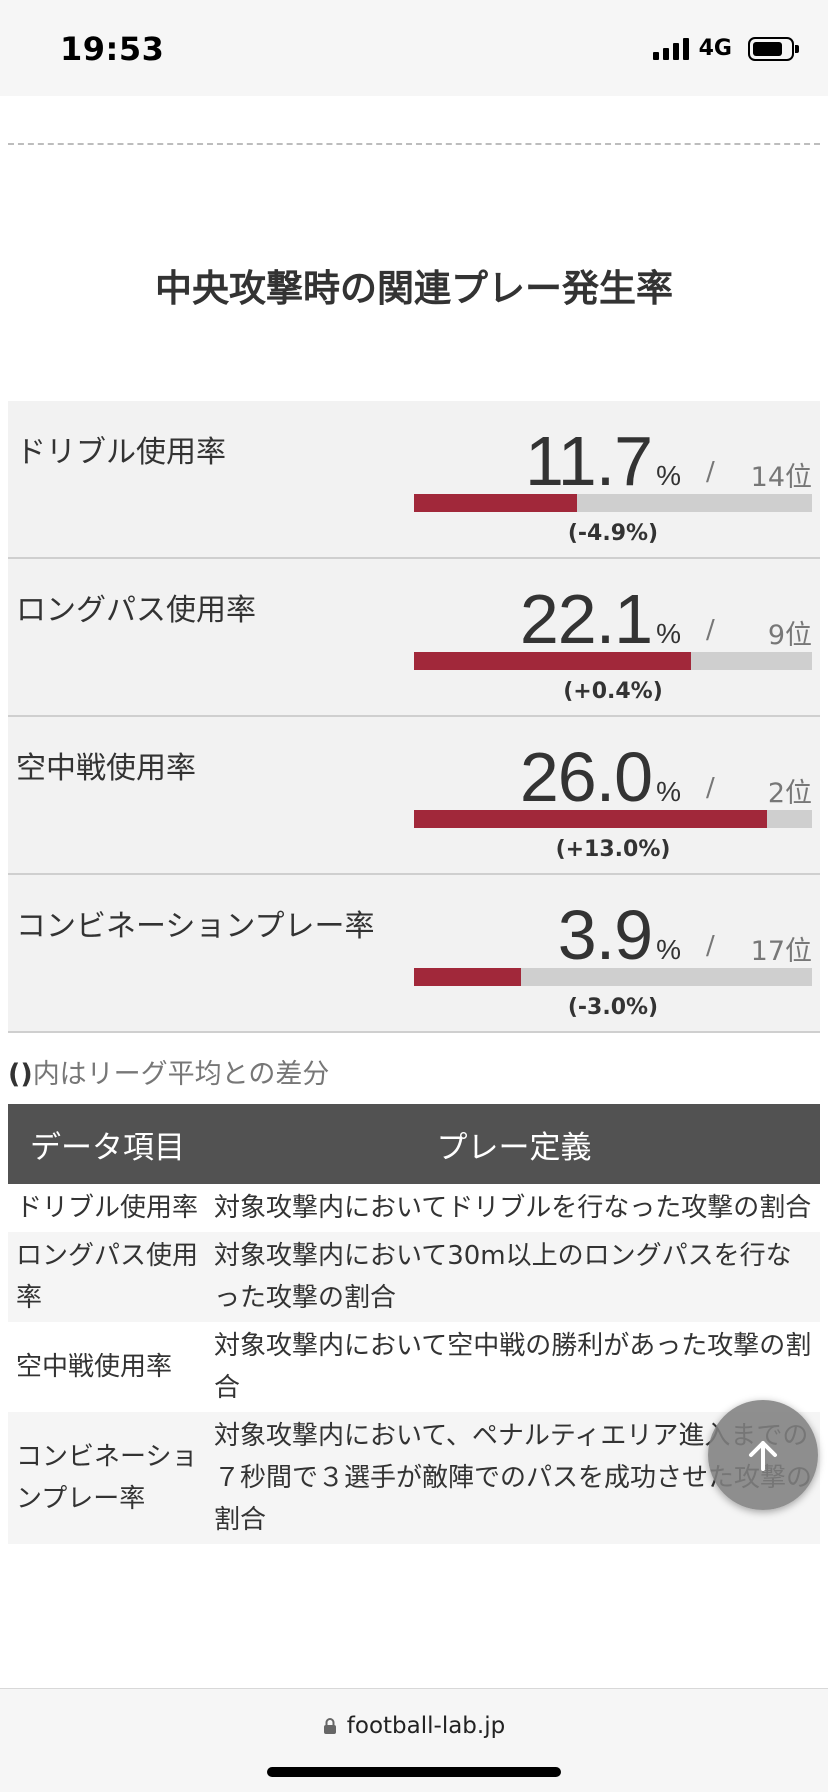 This screenshot has height=1792, width=828. Describe the element at coordinates (414, 48) in the screenshot. I see `status-bar: 19:53 4G` at that location.